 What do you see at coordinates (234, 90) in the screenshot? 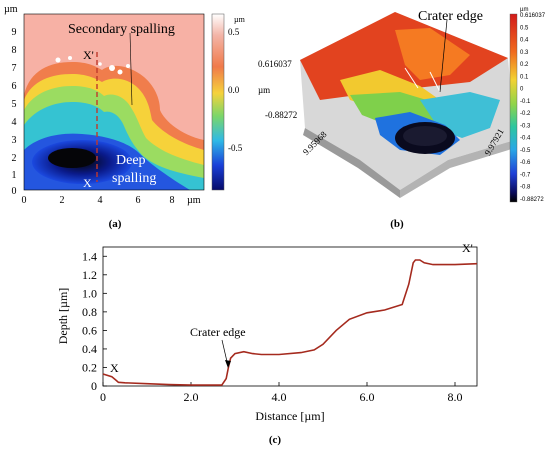
I see `a-cbtick: 0.0` at bounding box center [234, 90].